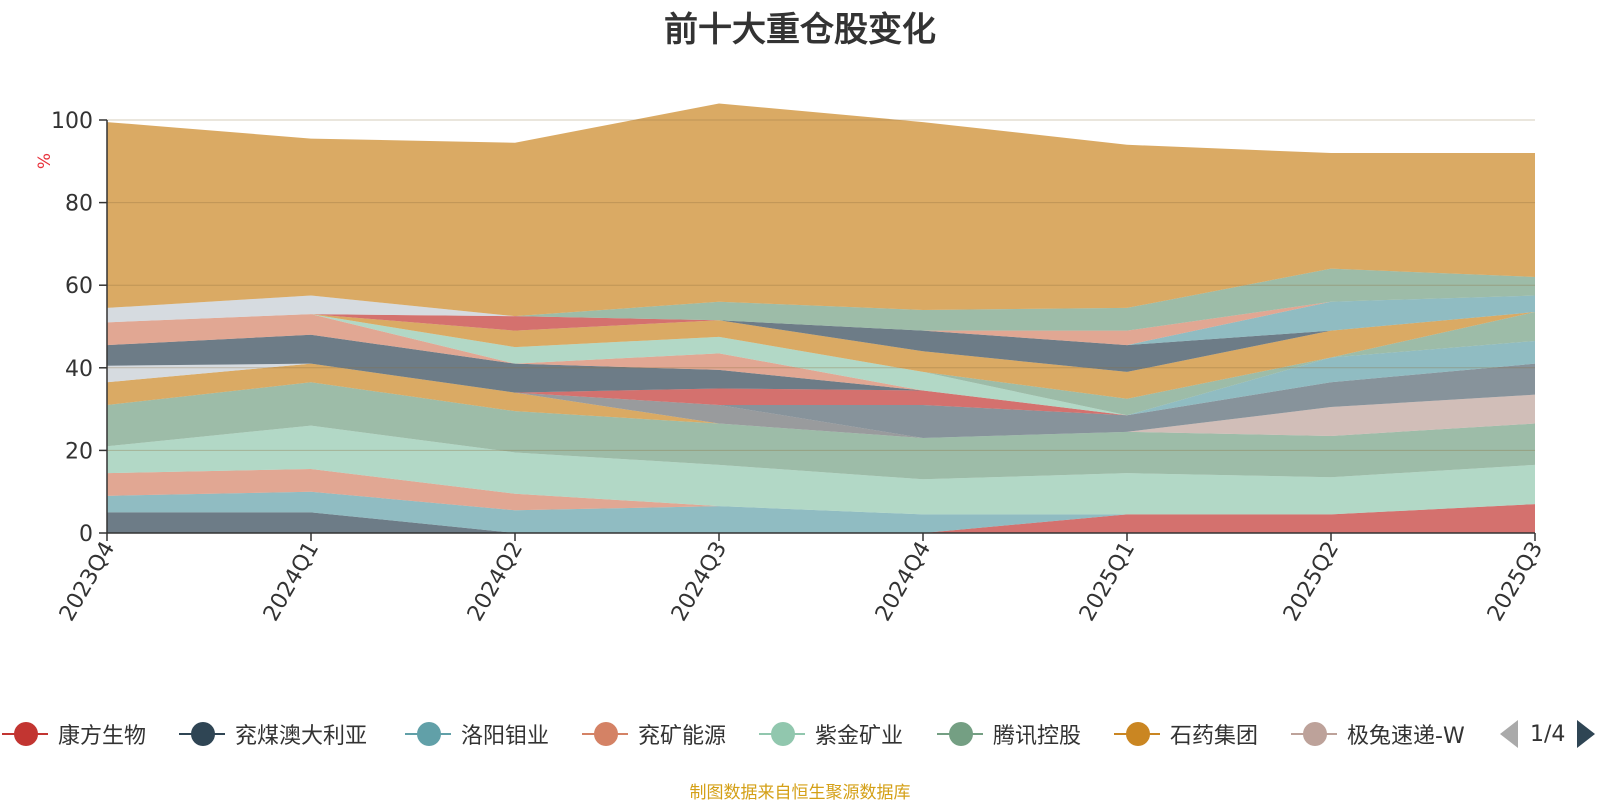 This screenshot has width=1600, height=803. Describe the element at coordinates (45, 161) in the screenshot. I see `y-axis-label: %` at that location.